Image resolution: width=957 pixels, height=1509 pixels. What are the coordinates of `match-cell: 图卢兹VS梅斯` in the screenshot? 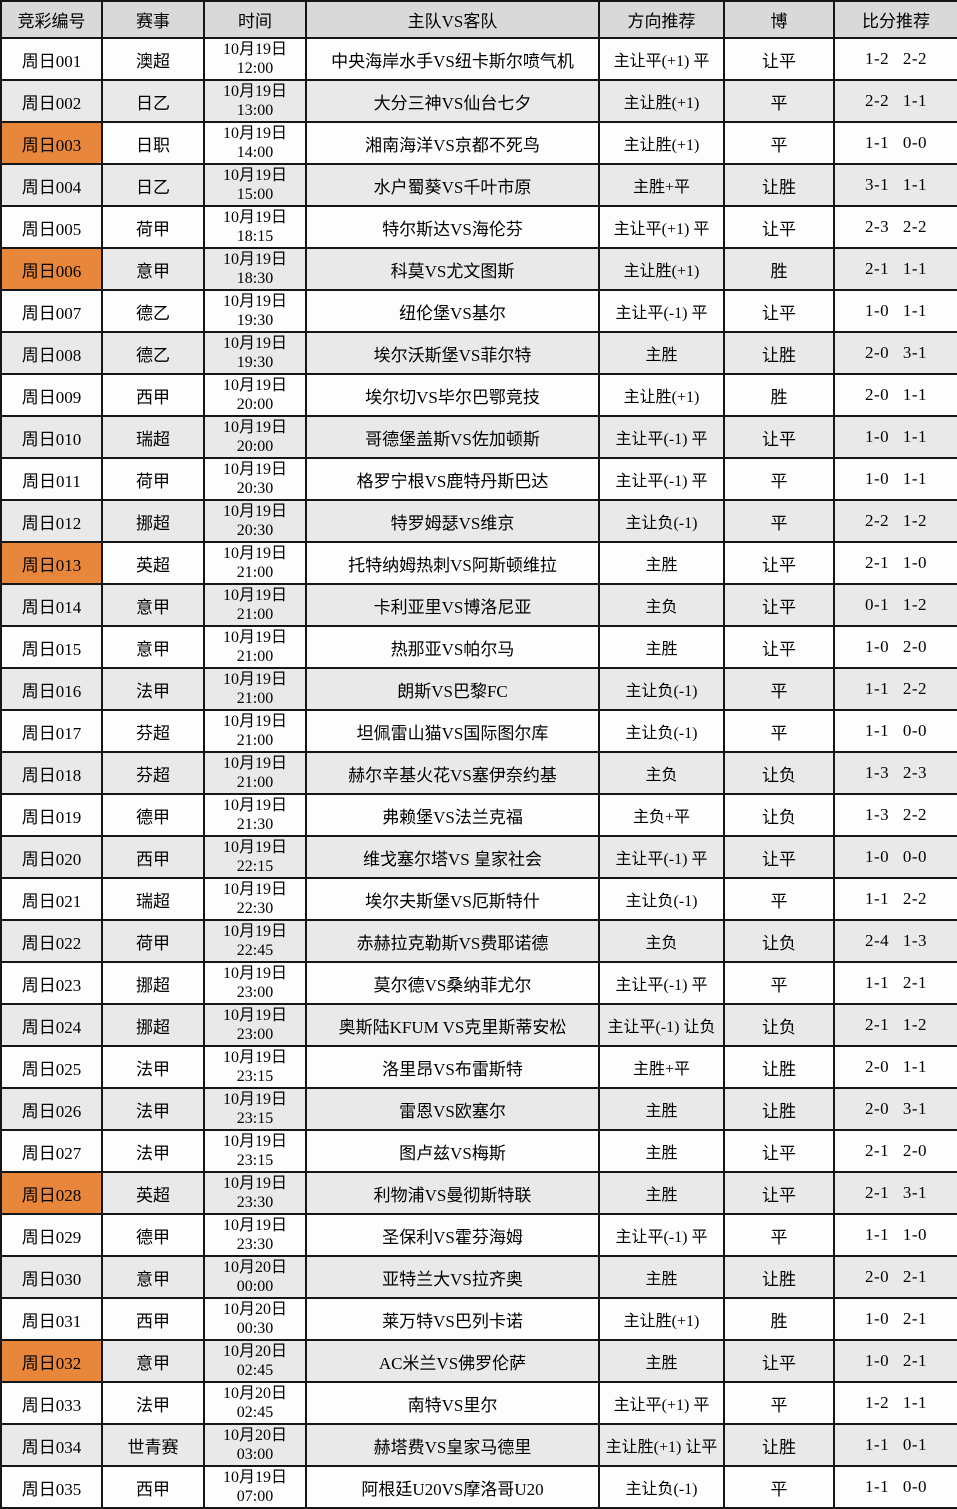 It's located at (452, 1151).